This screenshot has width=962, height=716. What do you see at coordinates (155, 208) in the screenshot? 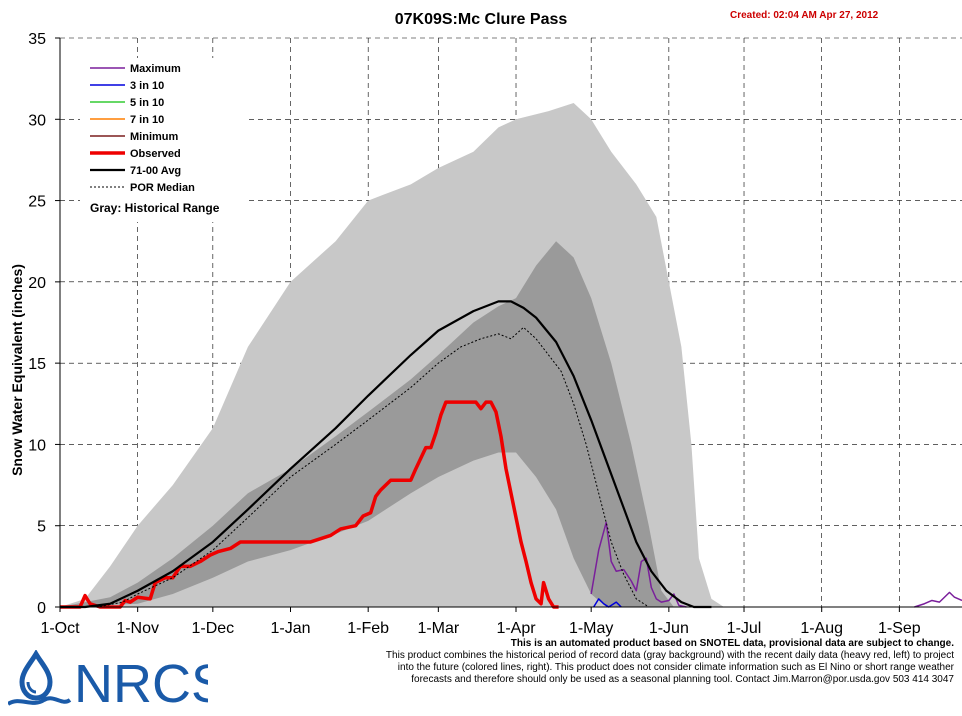
I see `legend-note: Gray: Historical Range` at bounding box center [155, 208].